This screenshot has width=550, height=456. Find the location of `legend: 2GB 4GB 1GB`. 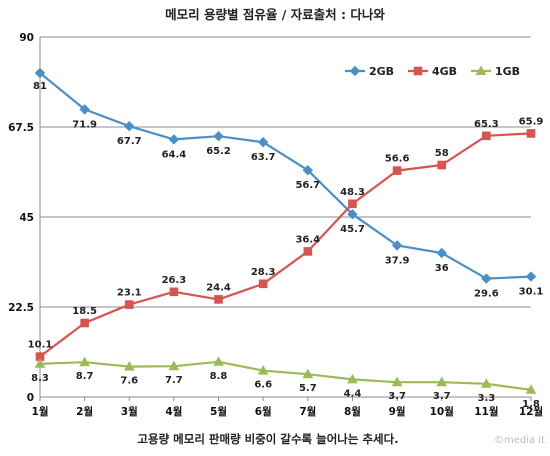

legend: 2GB 4GB 1GB is located at coordinates (432, 71).